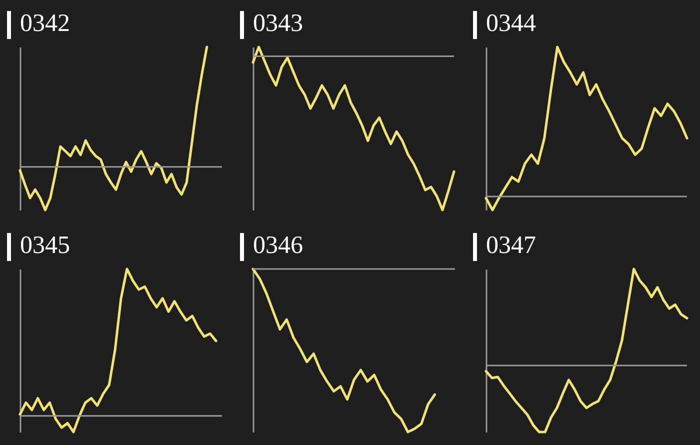 Image resolution: width=700 pixels, height=445 pixels. Describe the element at coordinates (278, 245) in the screenshot. I see `chart-title: 0346` at that location.